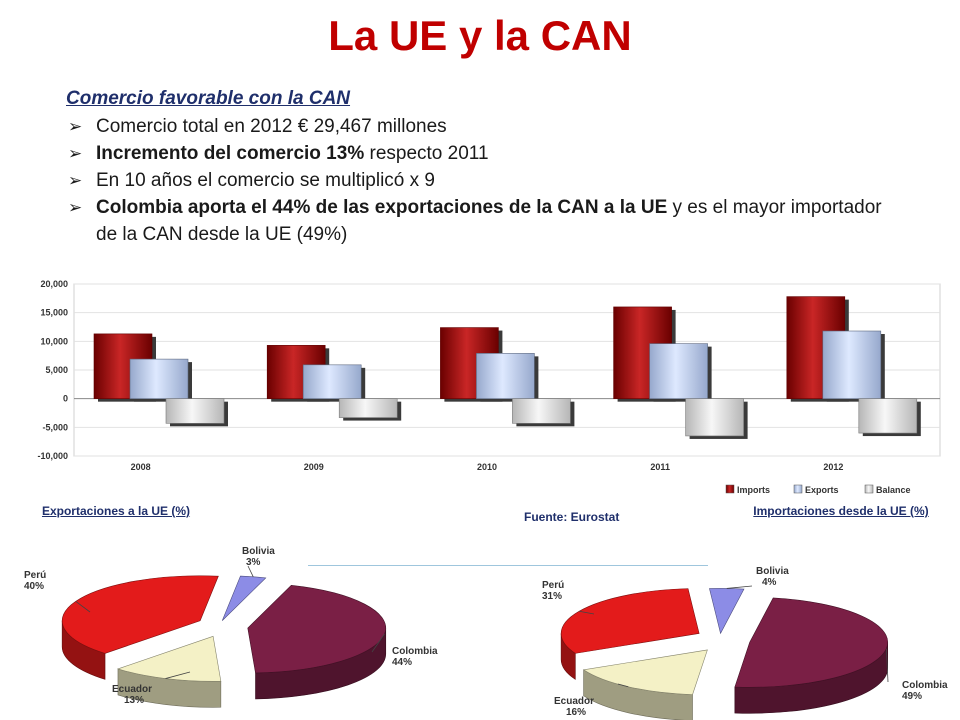 The image size is (960, 720). I want to click on imports-pie-title: Importaciones desde la UE (%), so click(841, 511).